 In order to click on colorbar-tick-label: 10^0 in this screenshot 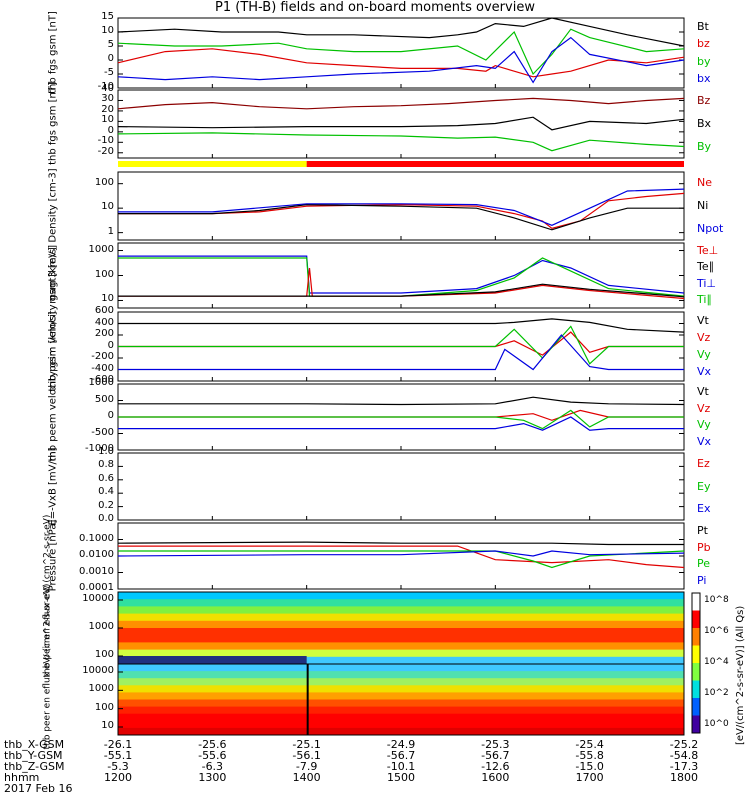, I will do `click(716, 724)`.